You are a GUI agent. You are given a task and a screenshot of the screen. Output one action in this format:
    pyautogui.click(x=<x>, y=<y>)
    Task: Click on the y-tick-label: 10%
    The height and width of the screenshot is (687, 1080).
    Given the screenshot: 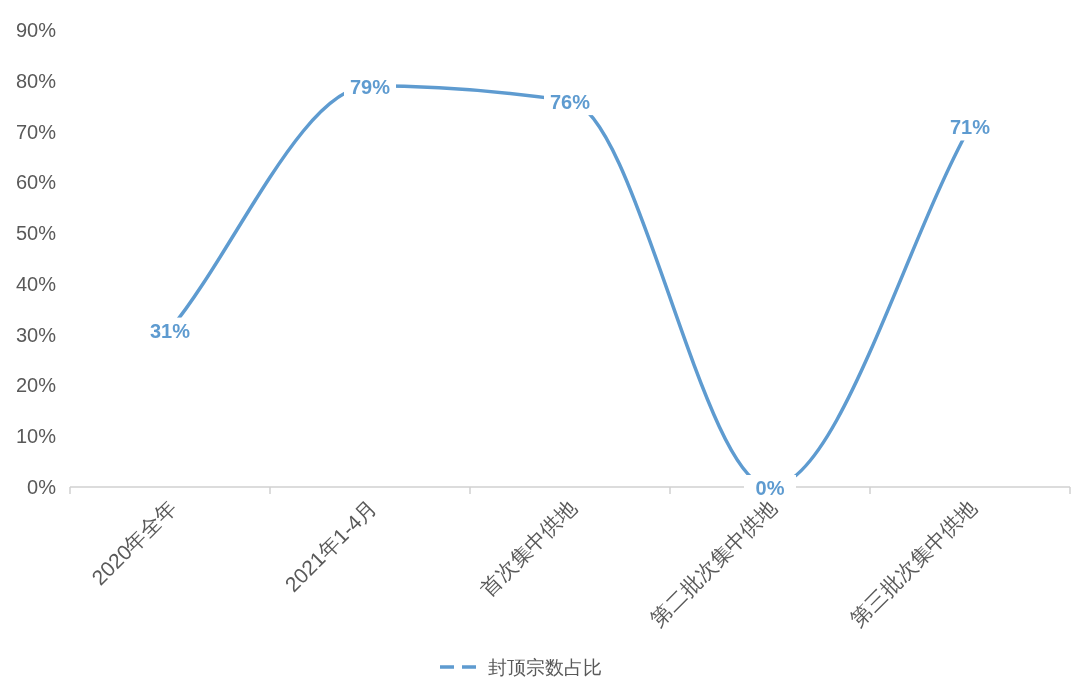 What is the action you would take?
    pyautogui.click(x=36, y=436)
    